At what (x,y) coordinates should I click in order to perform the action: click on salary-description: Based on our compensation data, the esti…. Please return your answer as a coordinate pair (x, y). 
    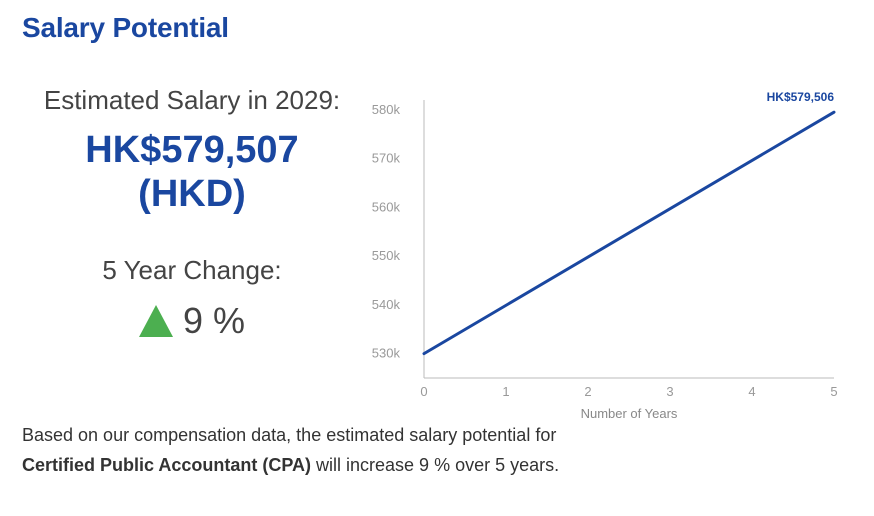
    Looking at the image, I should click on (317, 450).